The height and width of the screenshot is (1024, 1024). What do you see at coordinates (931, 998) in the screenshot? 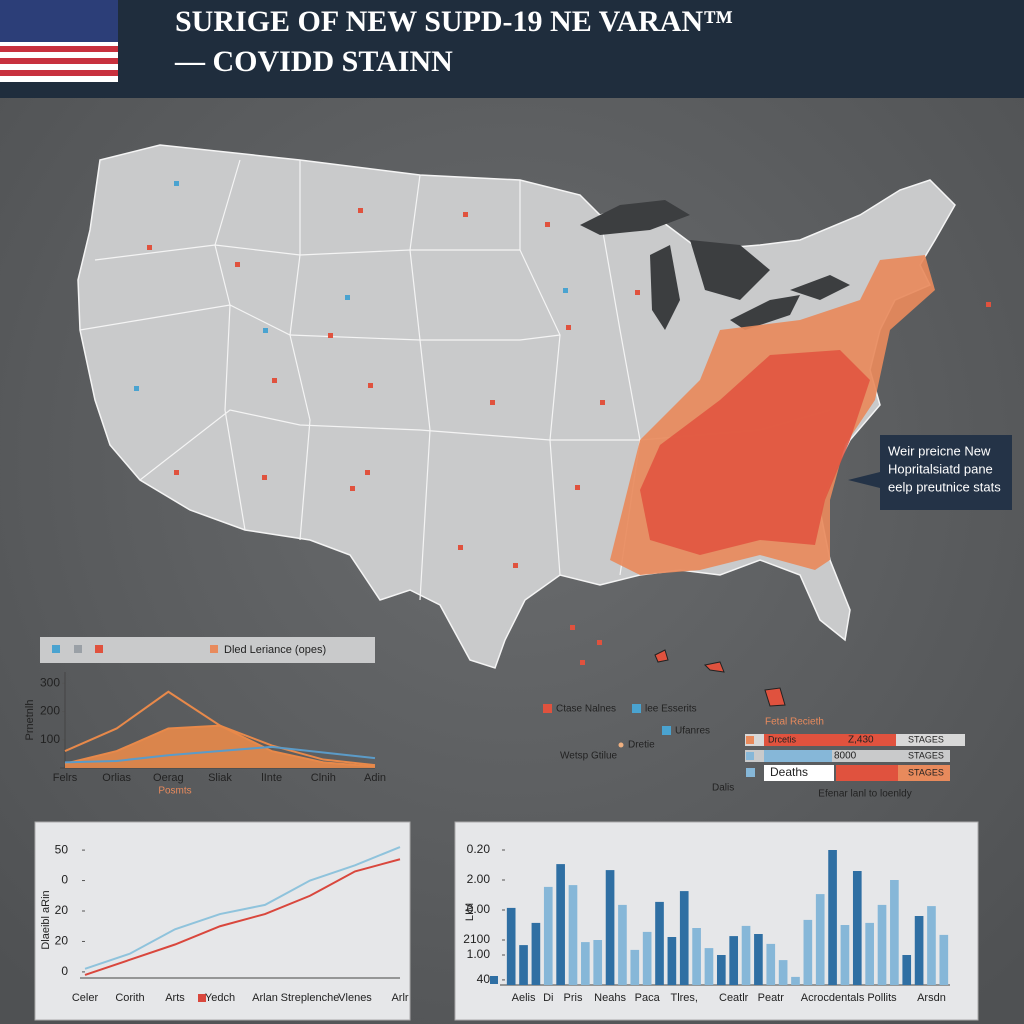
I see `x-tick-label: Arsdn` at bounding box center [931, 998].